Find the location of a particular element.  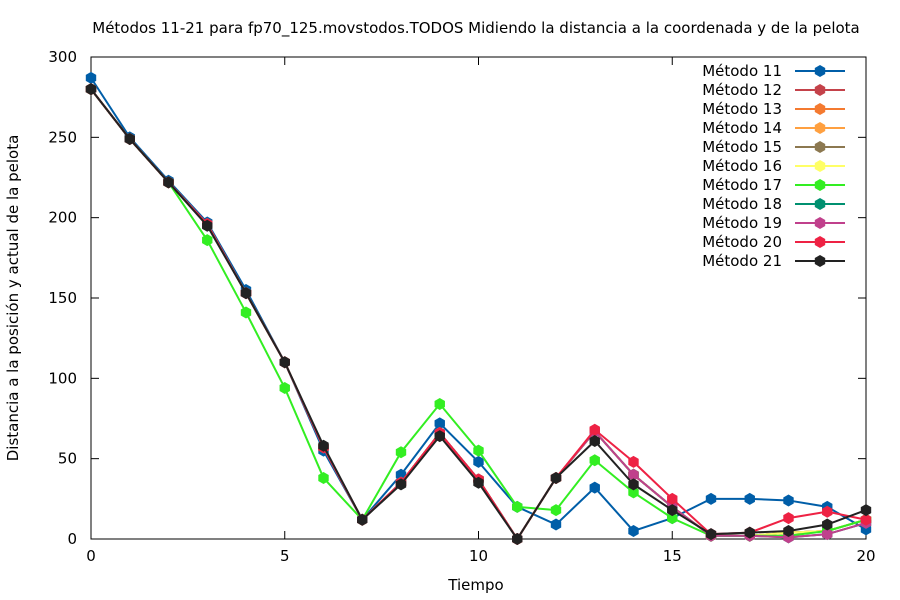

x-tick-label: 0 is located at coordinates (91, 556).